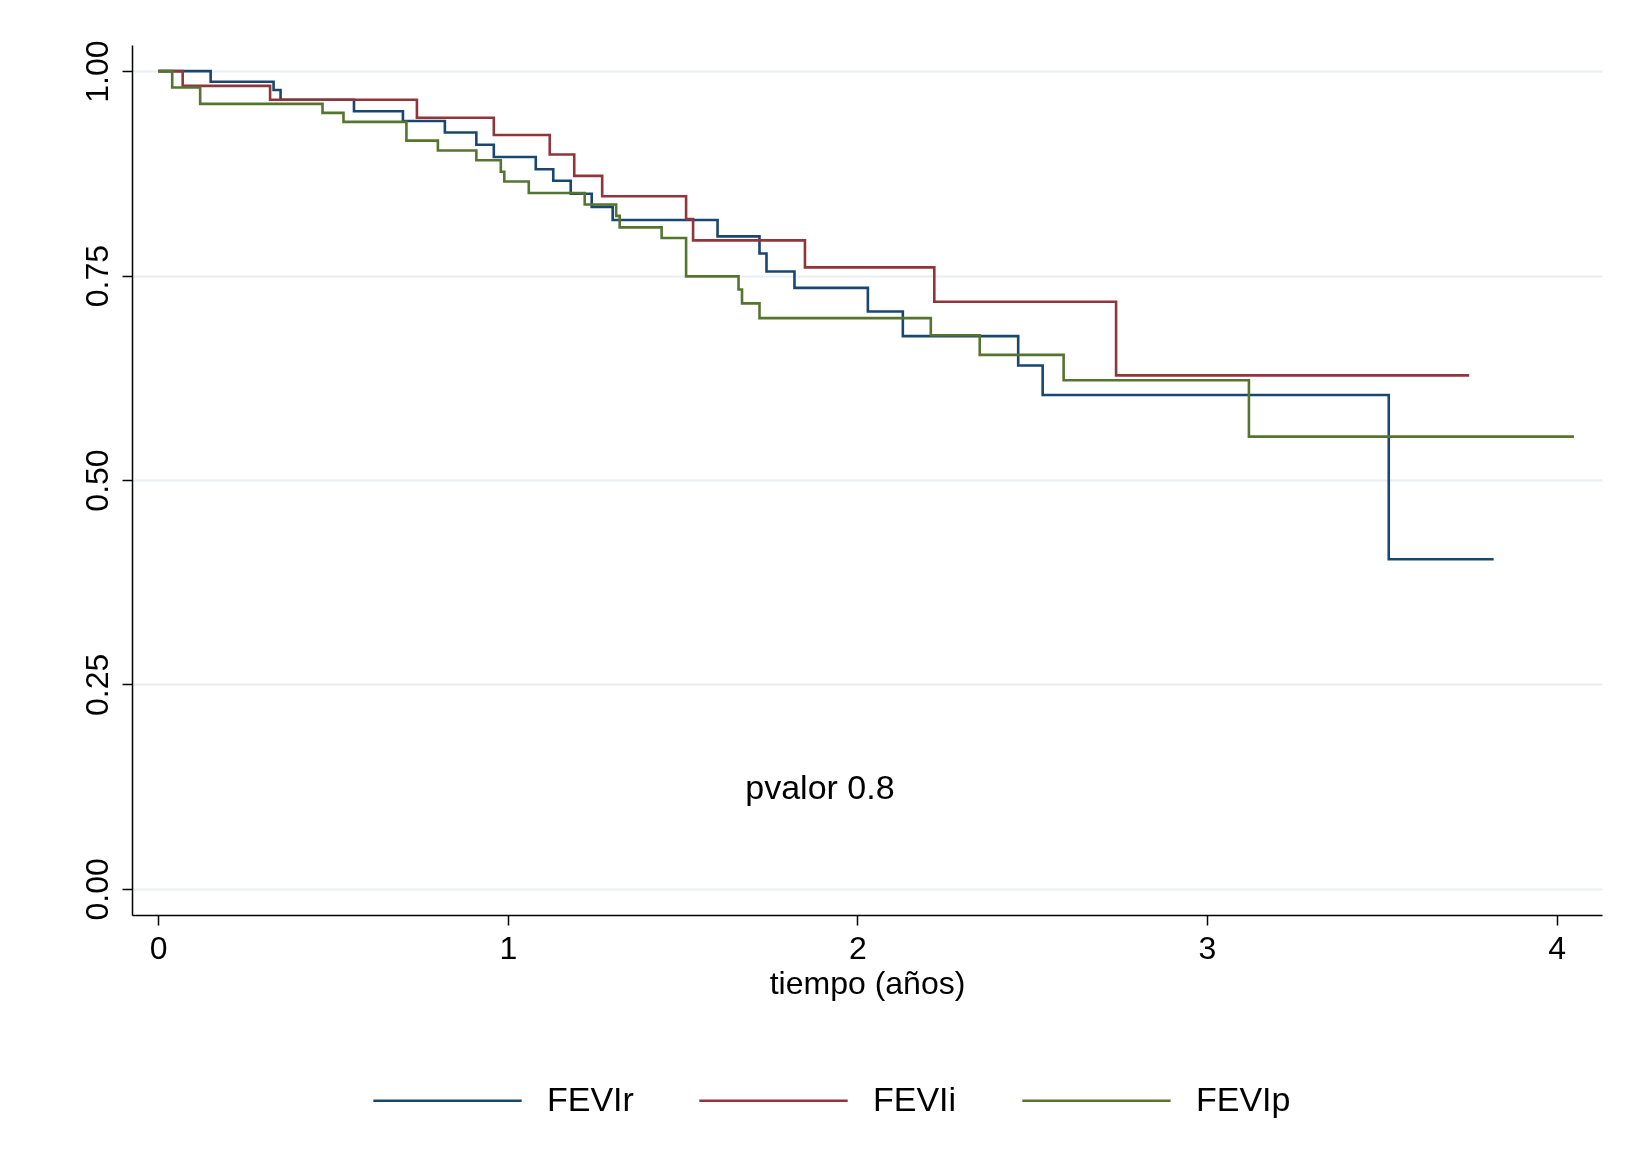 The width and height of the screenshot is (1636, 1161). Describe the element at coordinates (857, 947) in the screenshot. I see `x-tick-label: 2` at that location.